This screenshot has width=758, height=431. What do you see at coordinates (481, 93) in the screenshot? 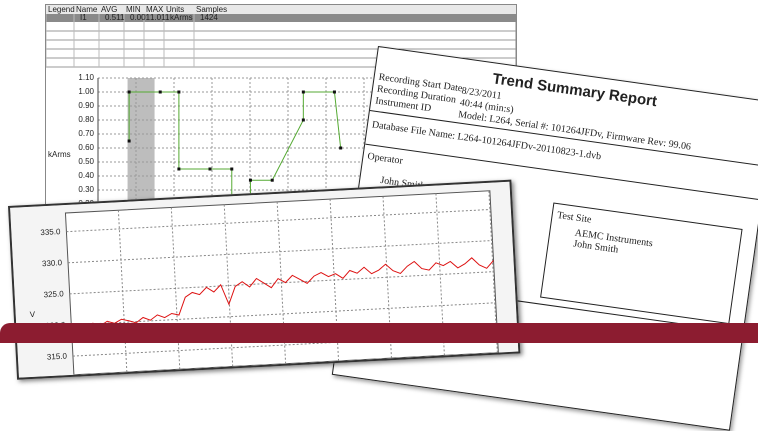
I see `field-value: 8/23/2011` at bounding box center [481, 93].